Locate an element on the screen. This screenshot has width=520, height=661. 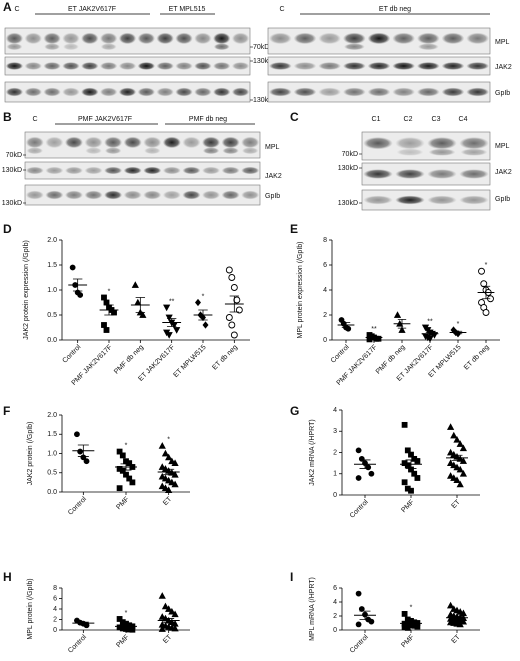
lane-header: C is located at coordinates (16, 9).